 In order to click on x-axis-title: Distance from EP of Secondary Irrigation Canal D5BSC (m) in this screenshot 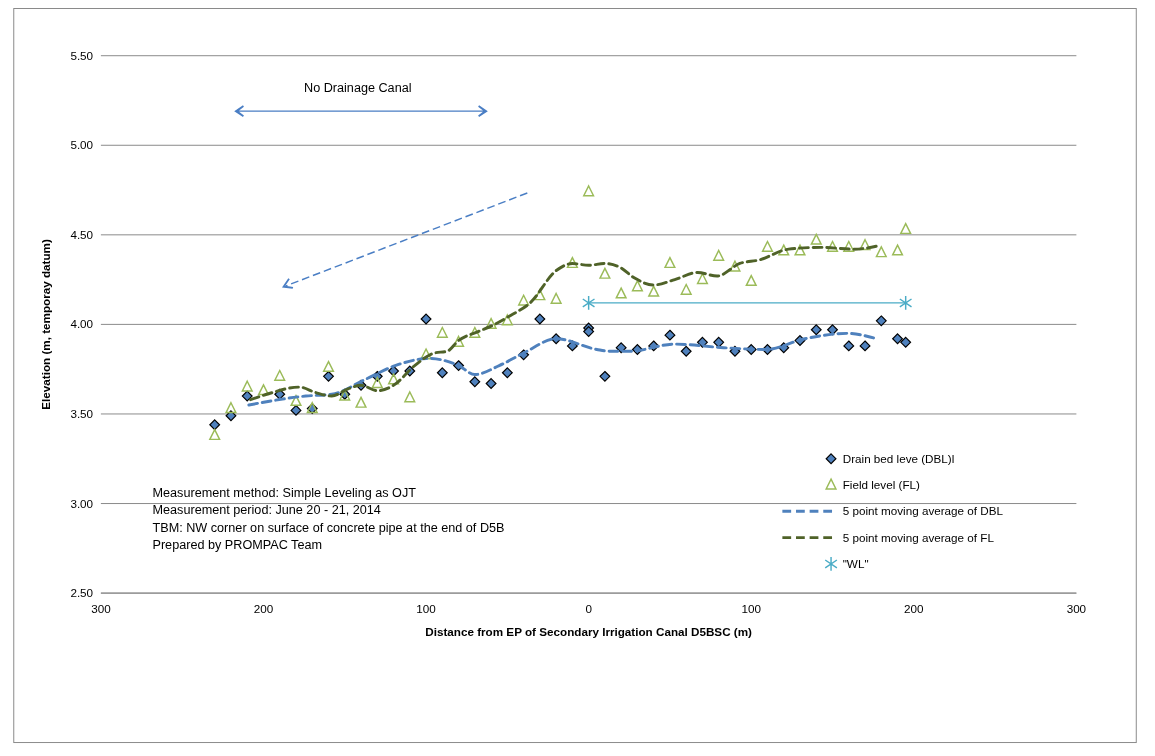, I will do `click(589, 631)`.